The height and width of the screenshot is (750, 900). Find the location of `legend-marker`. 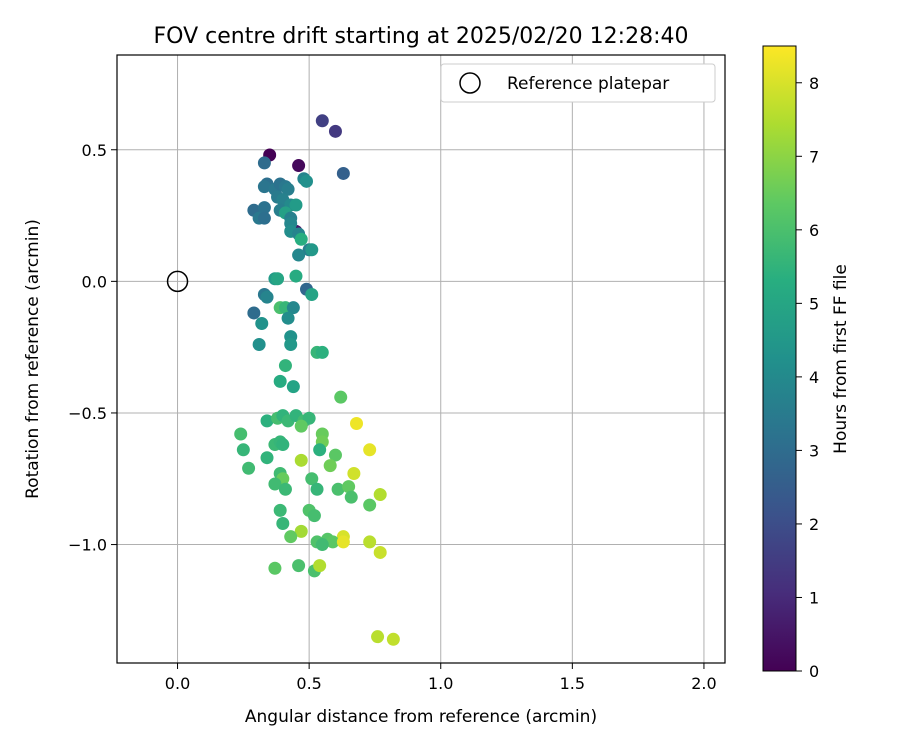

legend-marker is located at coordinates (470, 83).